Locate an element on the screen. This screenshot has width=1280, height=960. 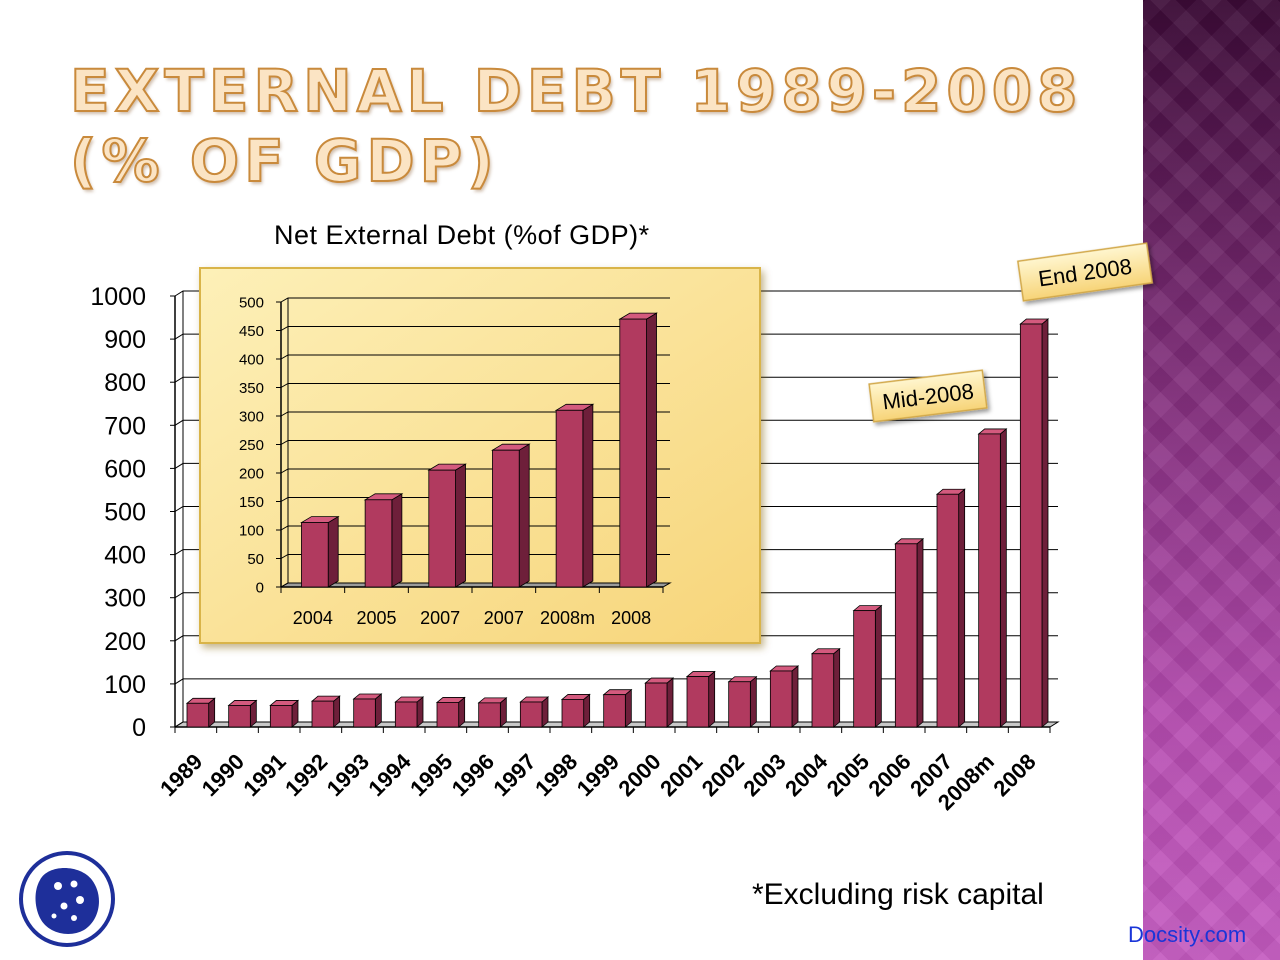
y-tick-label: 1000 is located at coordinates (118, 297).